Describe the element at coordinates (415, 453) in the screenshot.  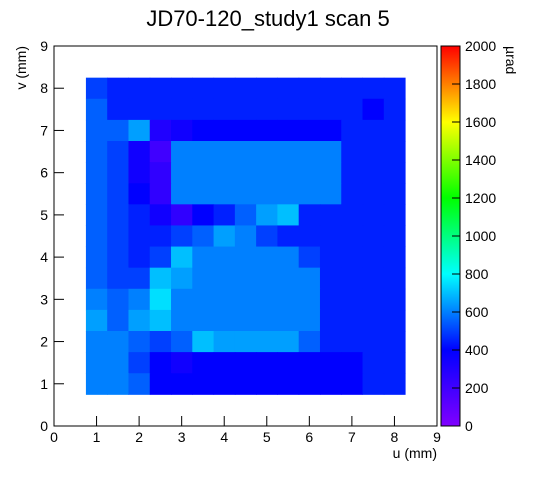
I see `x-axis-label: u (mm)` at that location.